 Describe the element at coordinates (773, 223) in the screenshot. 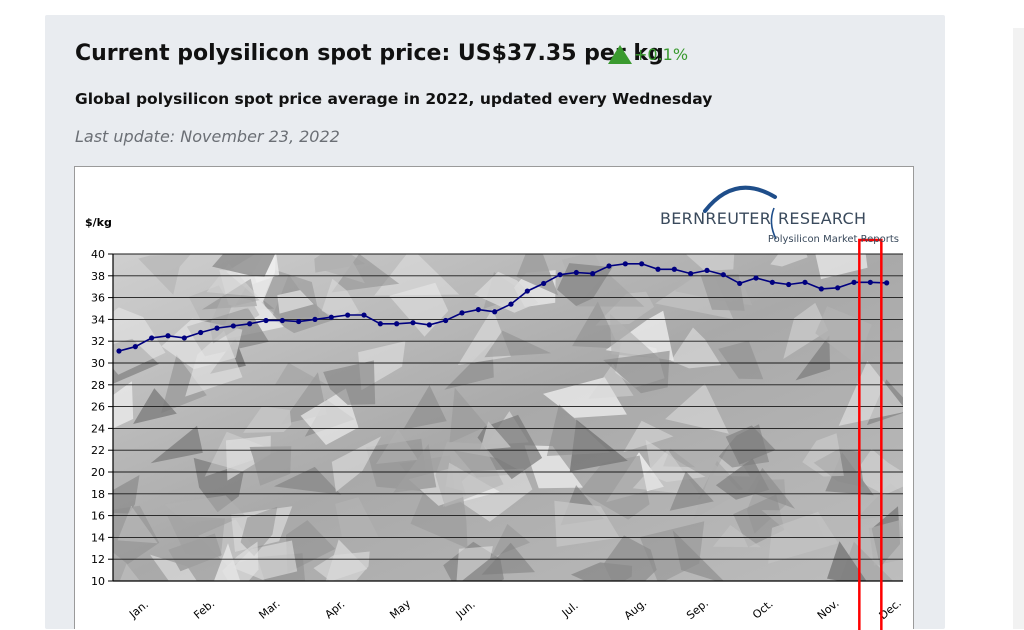

I see `logo-bracket` at that location.